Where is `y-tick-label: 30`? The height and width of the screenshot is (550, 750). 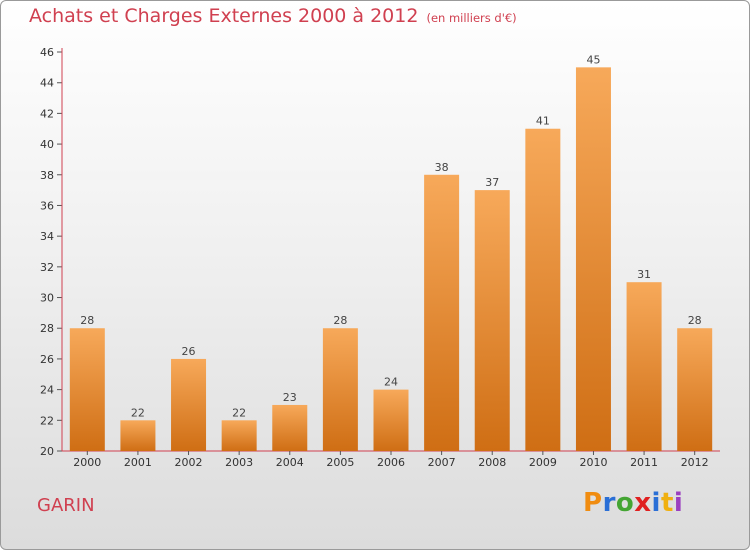 y-tick-label: 30 is located at coordinates (47, 298).